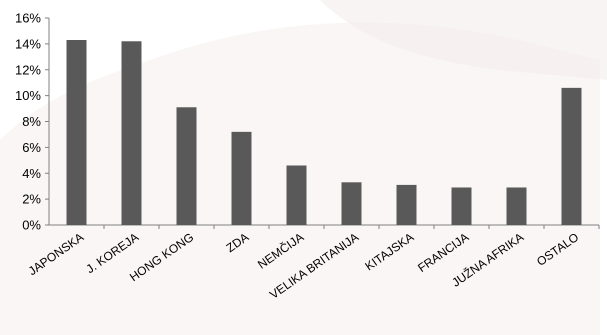 Image resolution: width=607 pixels, height=335 pixels. Describe the element at coordinates (31, 147) in the screenshot. I see `y-tick-label: 6%` at that location.